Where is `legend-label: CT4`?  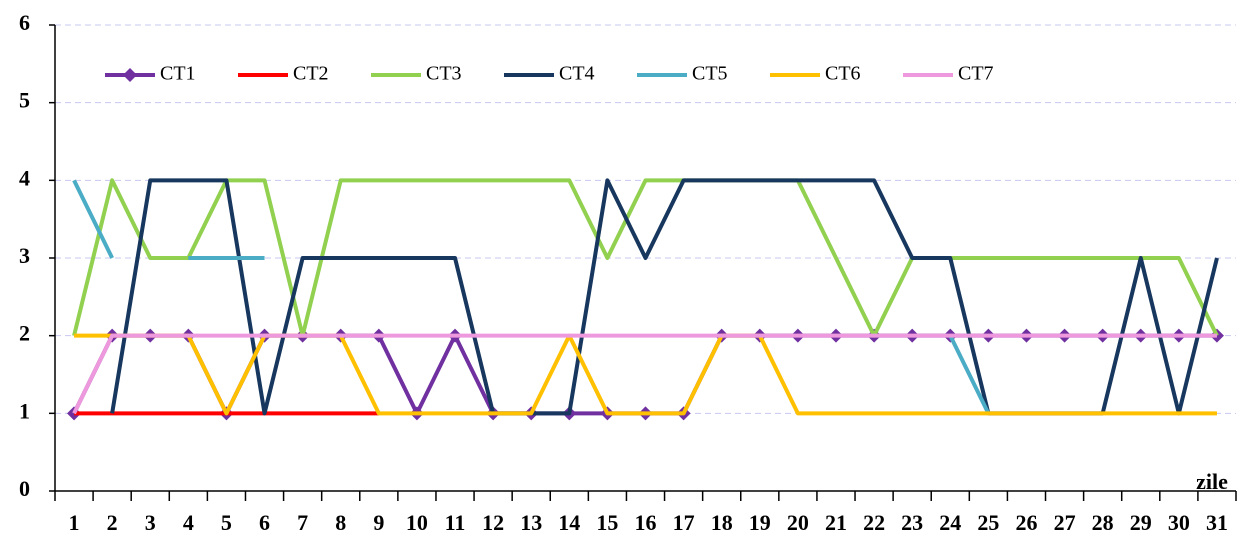 legend-label: CT4 is located at coordinates (577, 74).